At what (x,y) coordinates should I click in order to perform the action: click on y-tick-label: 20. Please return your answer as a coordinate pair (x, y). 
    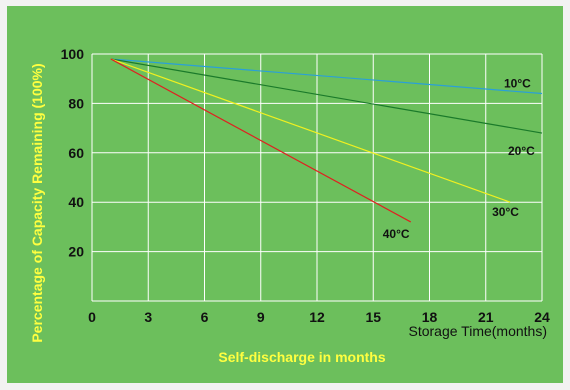
    Looking at the image, I should click on (76, 252).